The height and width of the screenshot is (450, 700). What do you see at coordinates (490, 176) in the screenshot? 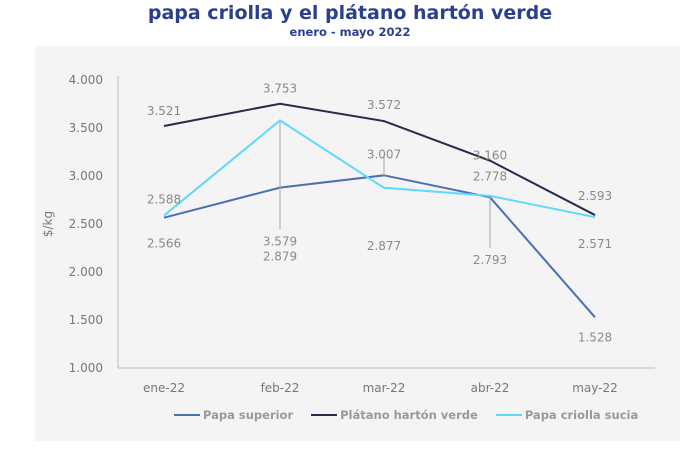
I see `data-label: 2.778` at bounding box center [490, 176].